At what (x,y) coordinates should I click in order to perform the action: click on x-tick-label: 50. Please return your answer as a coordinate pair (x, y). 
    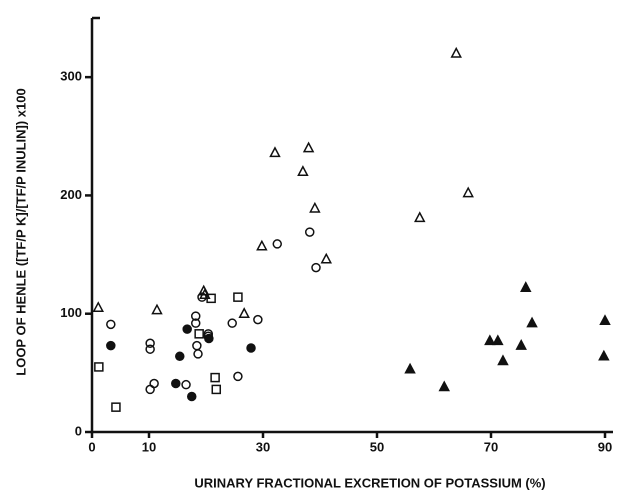
    Looking at the image, I should click on (377, 446).